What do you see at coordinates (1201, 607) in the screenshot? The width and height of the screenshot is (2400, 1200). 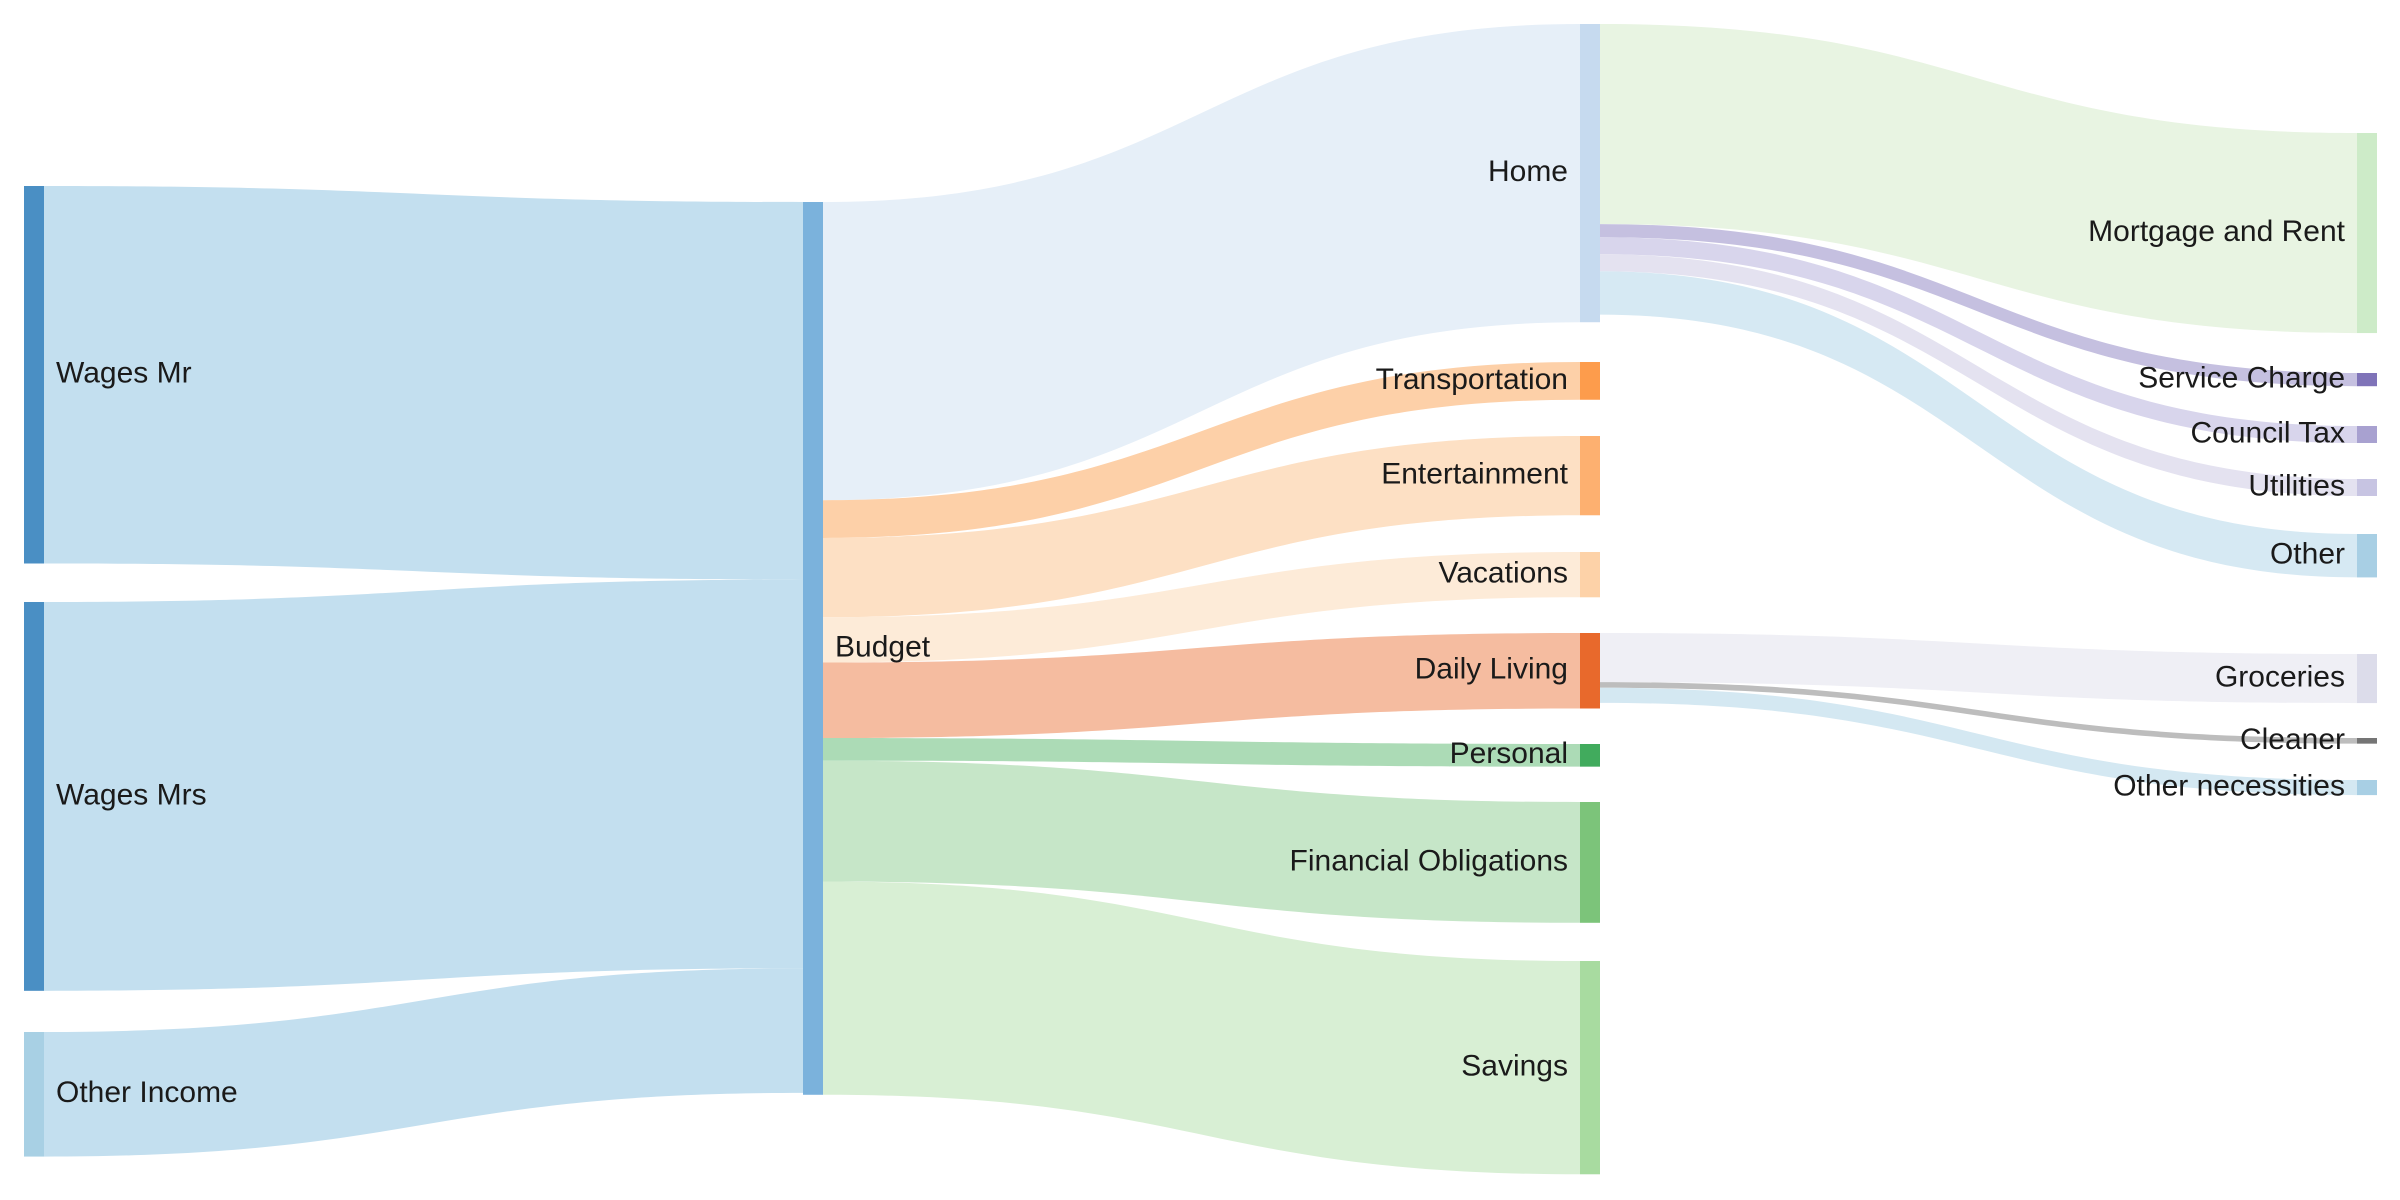 I see `link-budget-to-vacations` at bounding box center [1201, 607].